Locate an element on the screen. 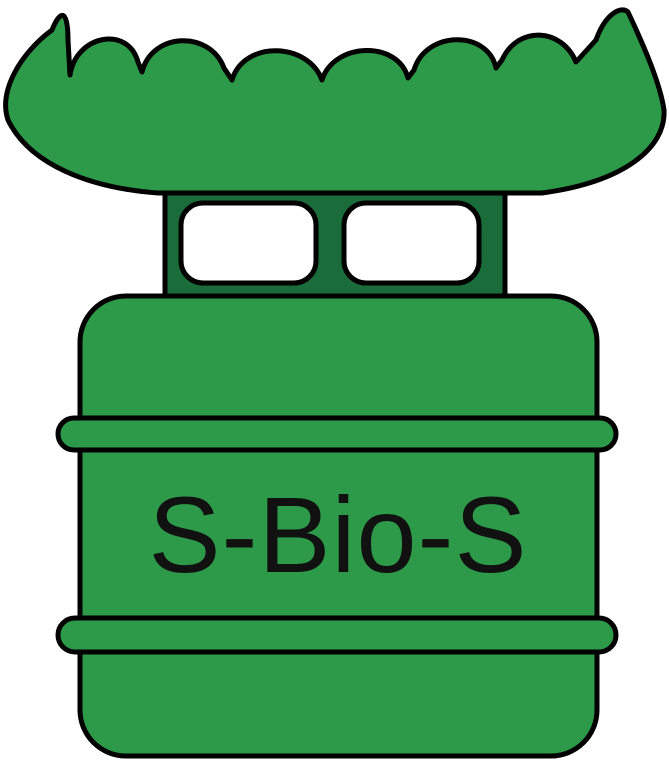 The height and width of the screenshot is (762, 669). window-right is located at coordinates (411, 243).